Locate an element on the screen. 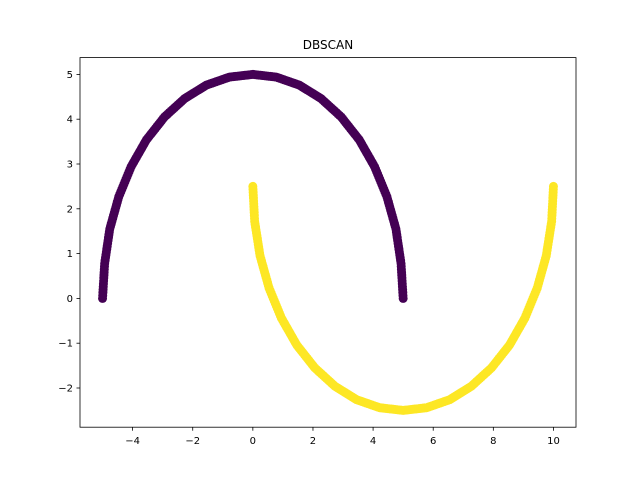 The width and height of the screenshot is (640, 480). y-axis: −2 −1 0 1 2 3 4 5 is located at coordinates (69, 232).